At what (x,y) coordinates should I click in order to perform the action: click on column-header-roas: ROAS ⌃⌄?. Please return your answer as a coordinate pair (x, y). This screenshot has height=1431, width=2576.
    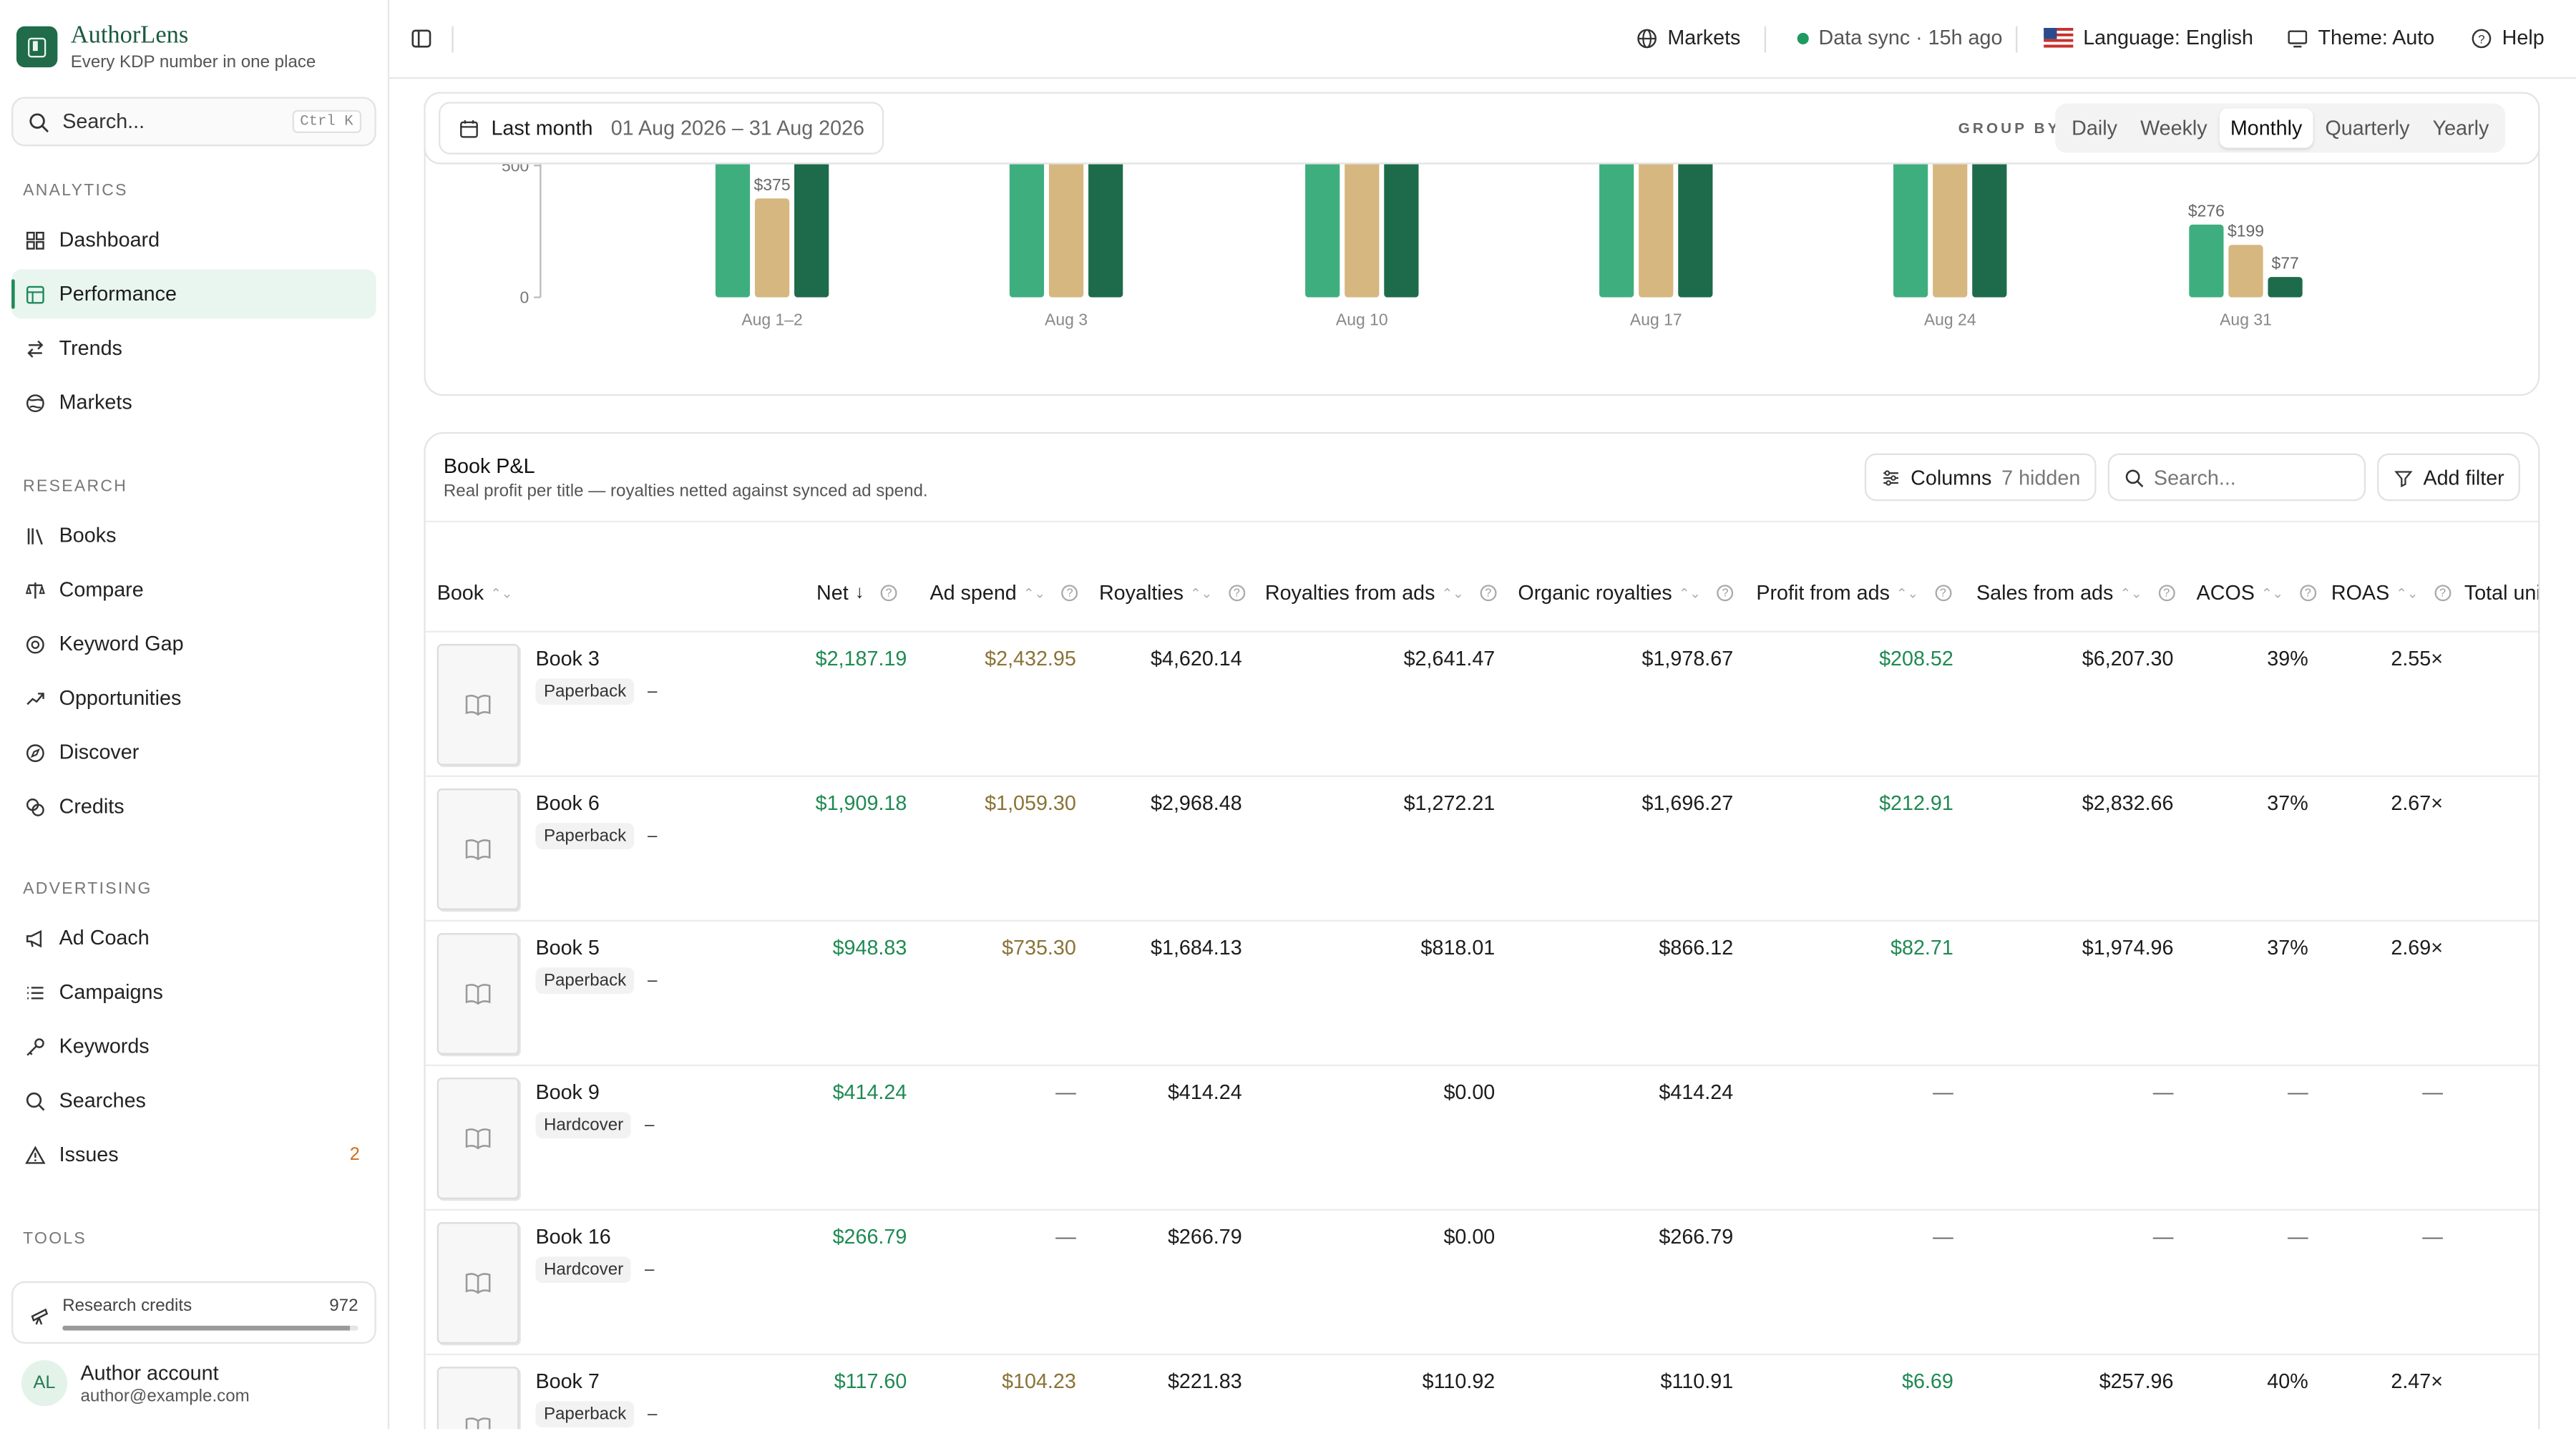
    Looking at the image, I should click on (2391, 593).